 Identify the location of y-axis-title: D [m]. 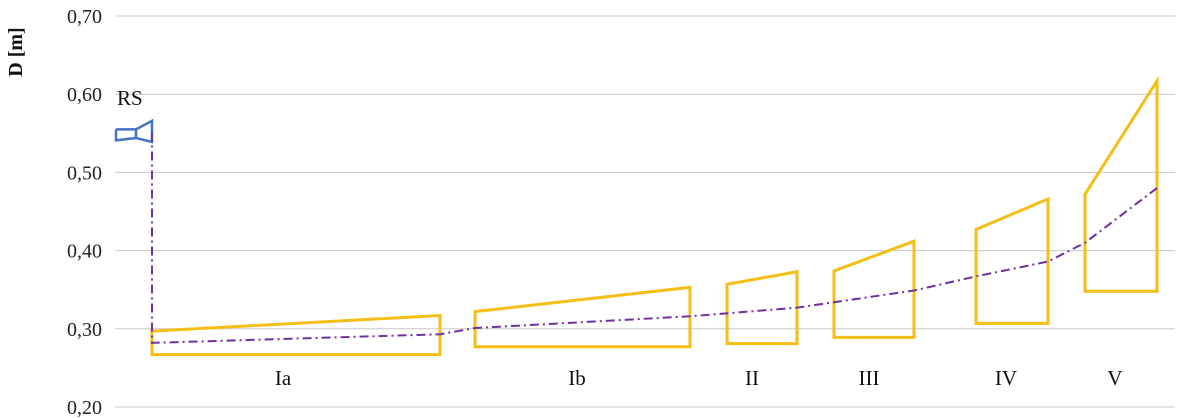
(16, 51).